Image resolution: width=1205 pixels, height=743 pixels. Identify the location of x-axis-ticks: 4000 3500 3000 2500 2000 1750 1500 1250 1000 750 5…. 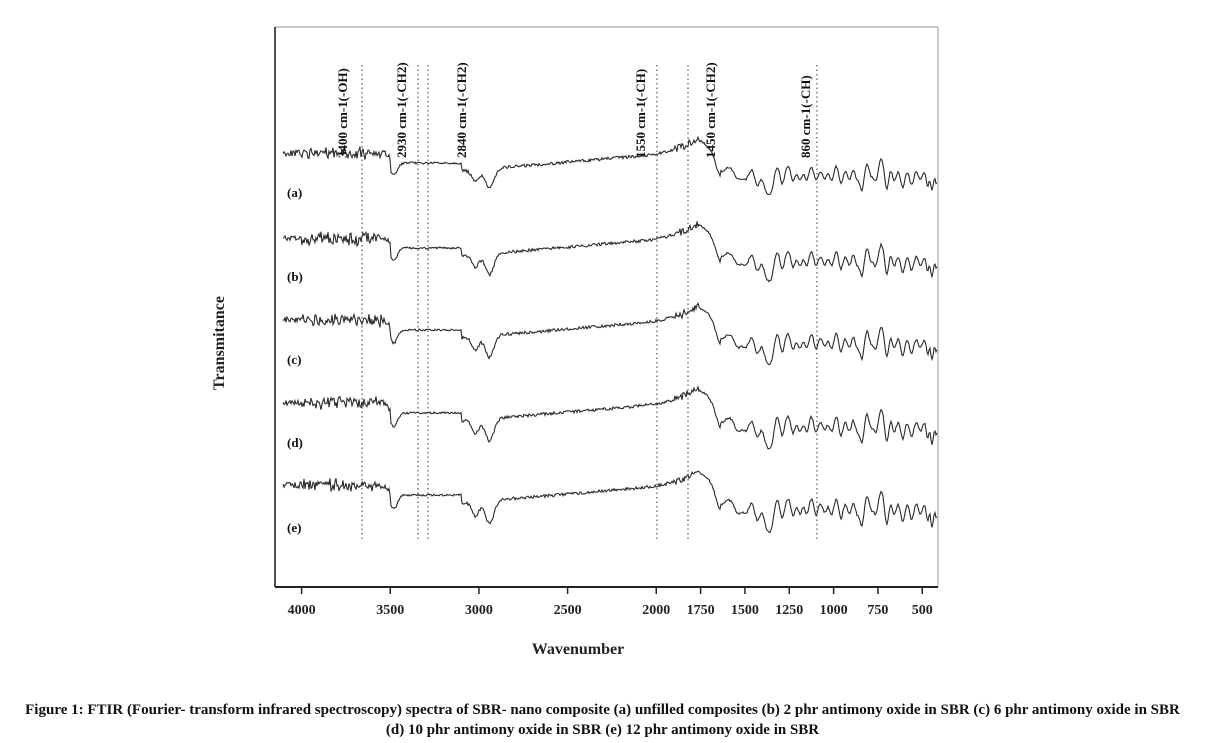
(610, 602).